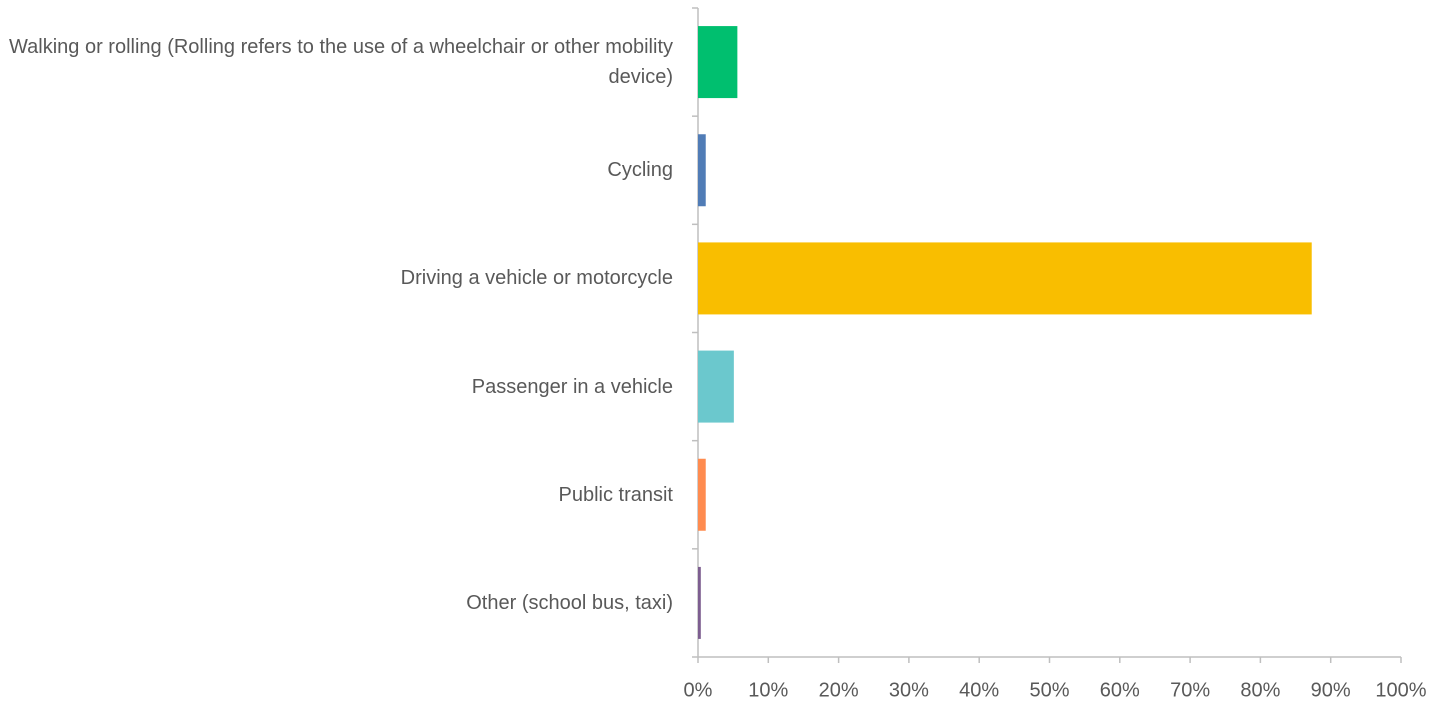 This screenshot has width=1441, height=705. What do you see at coordinates (1400, 690) in the screenshot?
I see `x-tick-label: 100%` at bounding box center [1400, 690].